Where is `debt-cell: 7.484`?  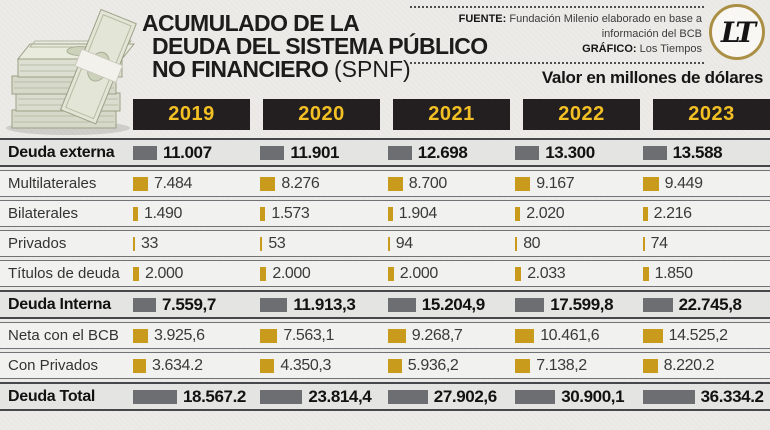 debt-cell: 7.484 is located at coordinates (196, 184).